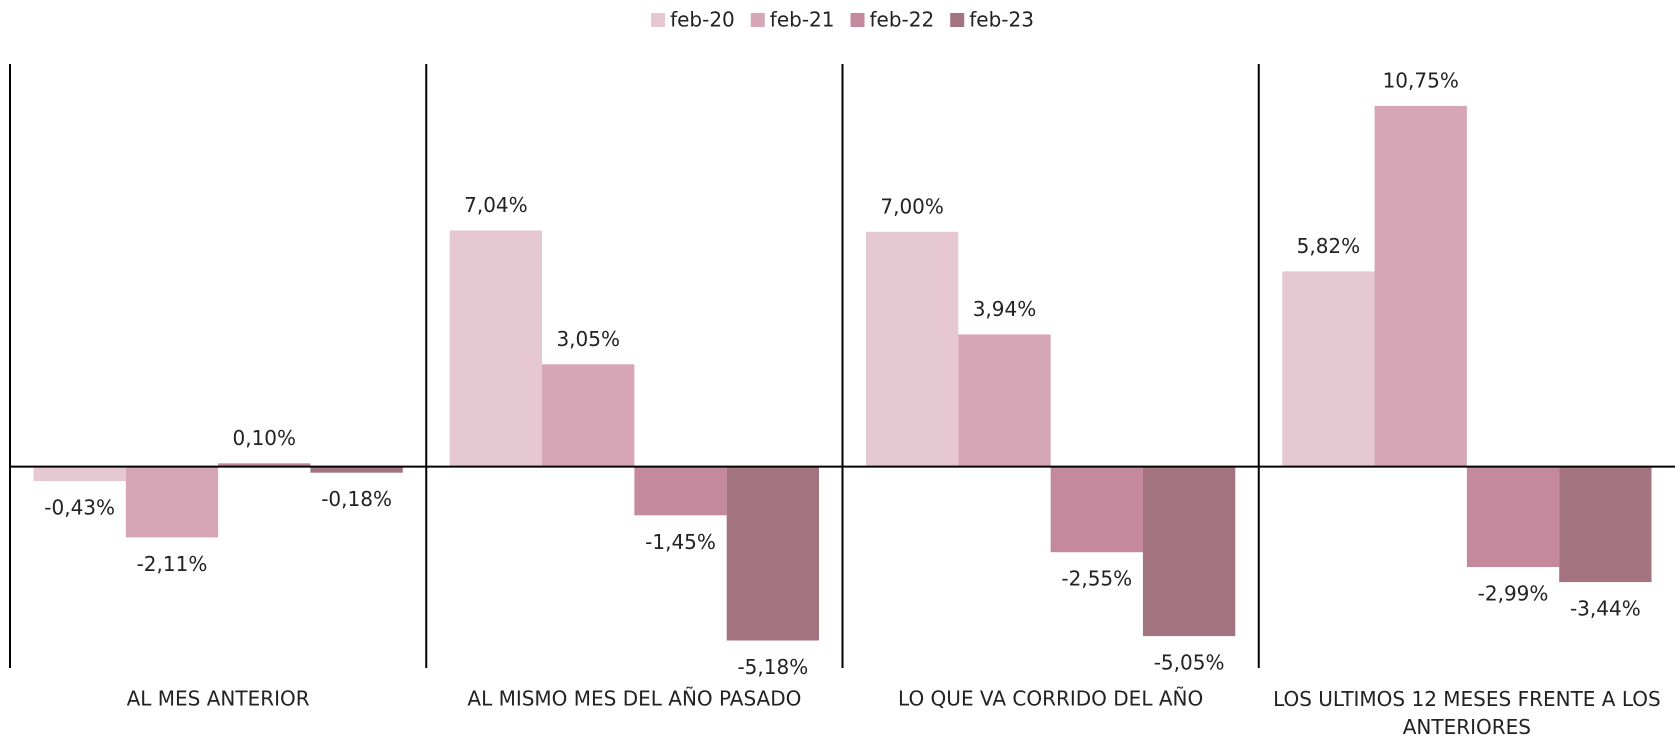 The image size is (1675, 741). What do you see at coordinates (356, 499) in the screenshot?
I see `data-label: -0,18%` at bounding box center [356, 499].